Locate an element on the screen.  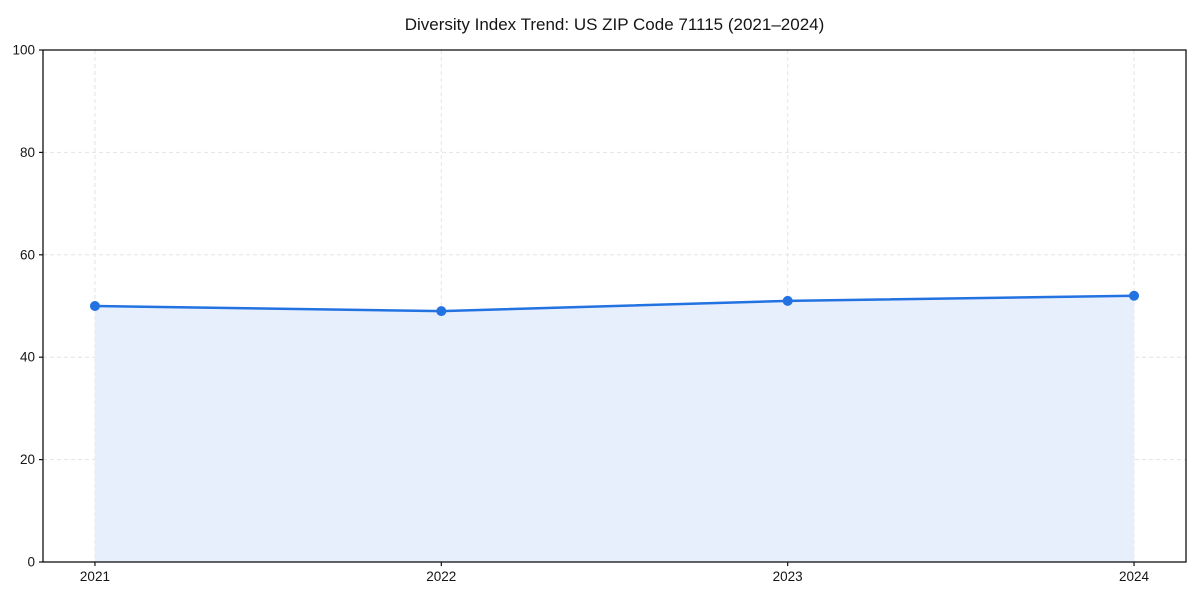
y-tick-label: 20 is located at coordinates (27, 459).